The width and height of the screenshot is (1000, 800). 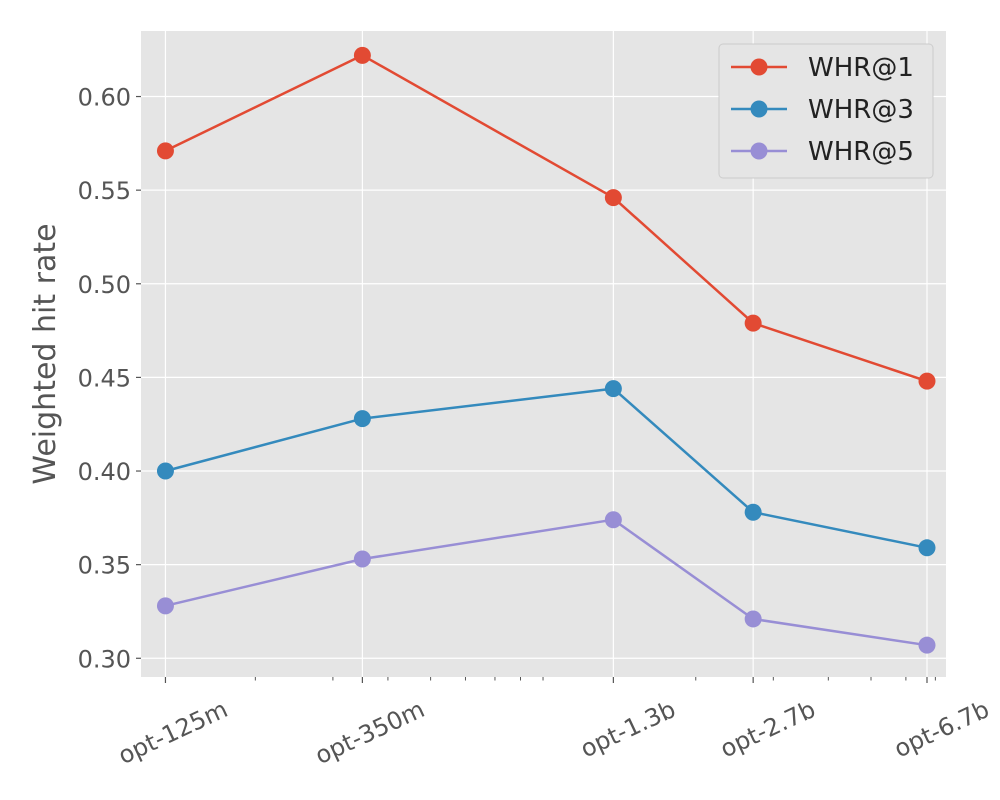 I want to click on legend: WHR@1 WHR@3 WHR@5, so click(x=826, y=111).